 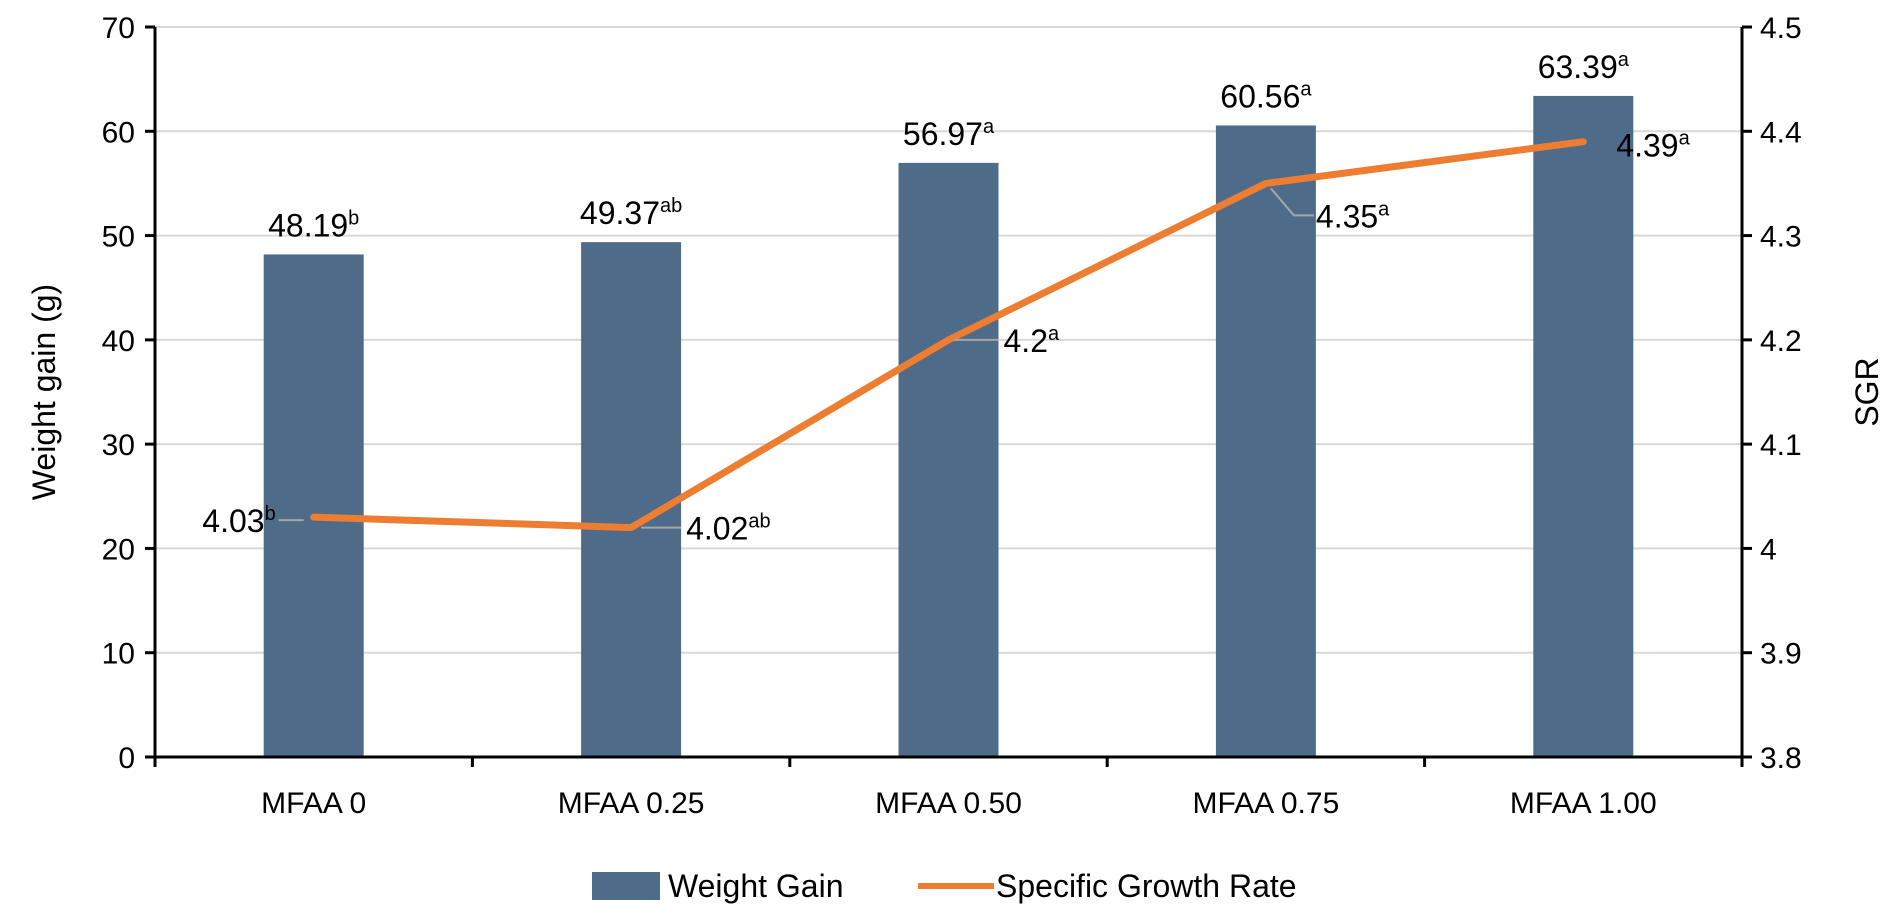 I want to click on right-tick-label: 4.5, so click(x=1781, y=28).